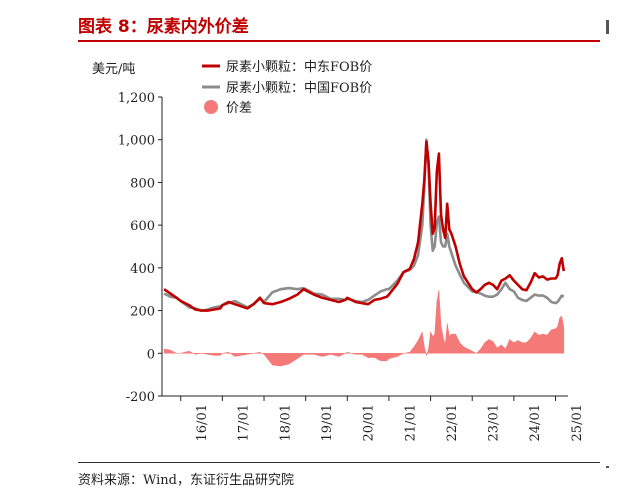  What do you see at coordinates (535, 422) in the screenshot?
I see `x-tick-label: 24/01` at bounding box center [535, 422].